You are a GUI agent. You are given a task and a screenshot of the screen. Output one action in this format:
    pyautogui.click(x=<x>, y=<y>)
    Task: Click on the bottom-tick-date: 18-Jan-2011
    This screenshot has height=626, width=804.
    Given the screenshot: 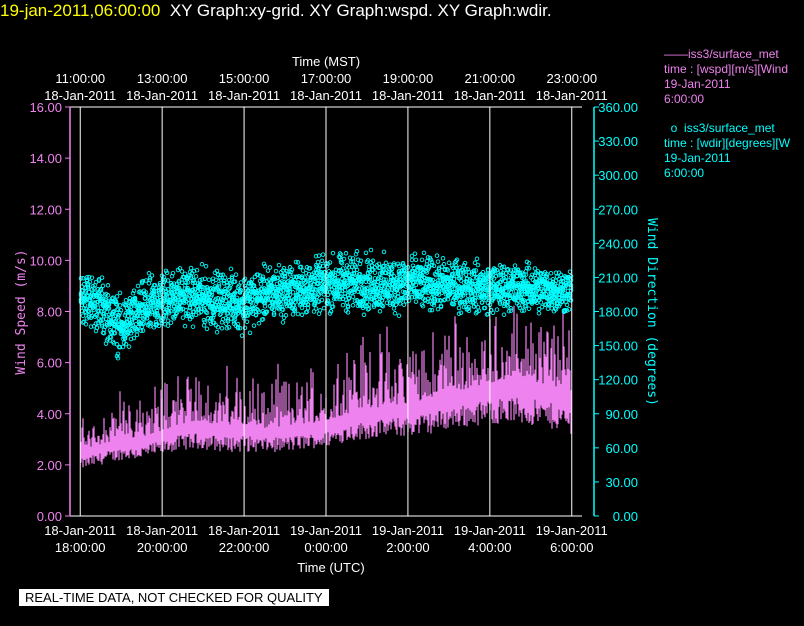 What is the action you would take?
    pyautogui.click(x=244, y=530)
    